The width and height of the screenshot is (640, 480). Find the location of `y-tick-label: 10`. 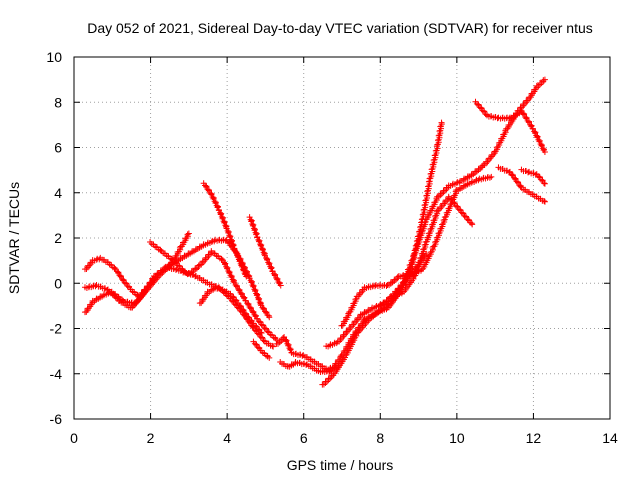

y-tick-label: 10 is located at coordinates (54, 57).